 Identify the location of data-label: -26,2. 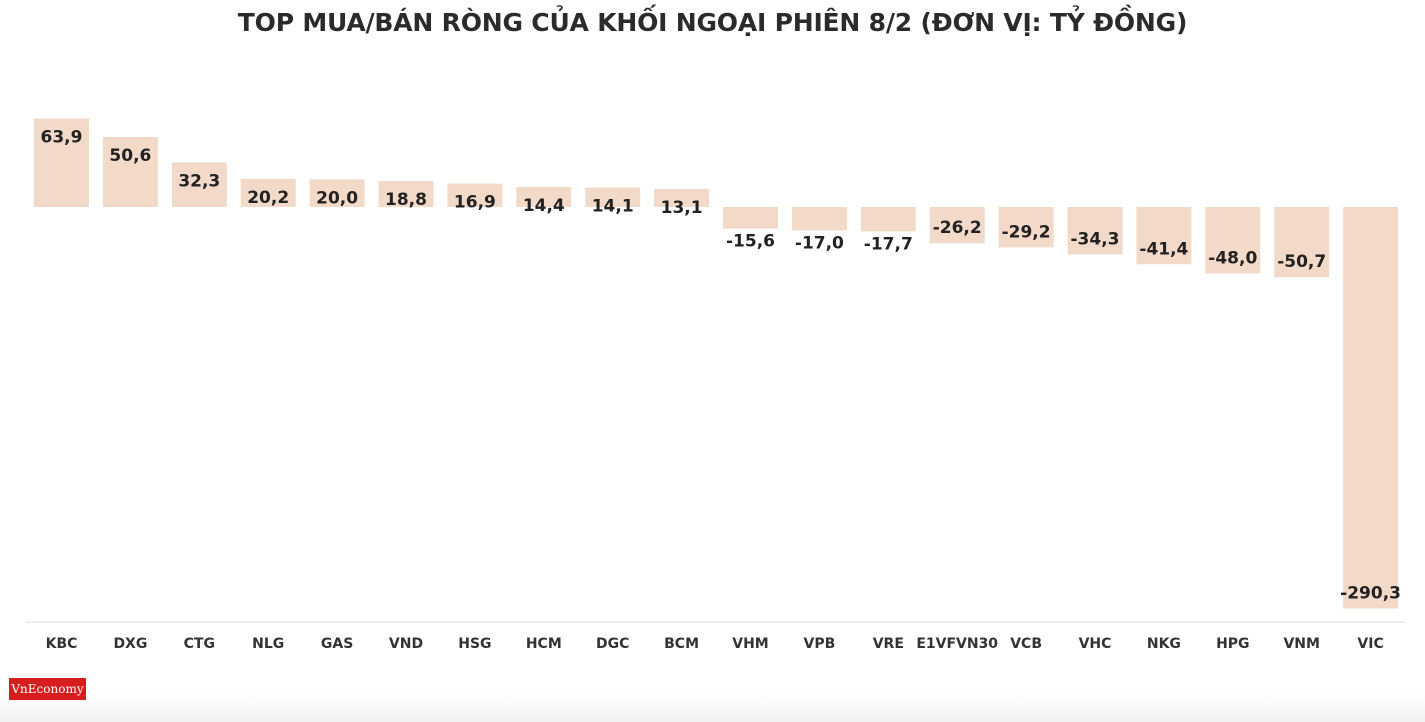
(957, 228).